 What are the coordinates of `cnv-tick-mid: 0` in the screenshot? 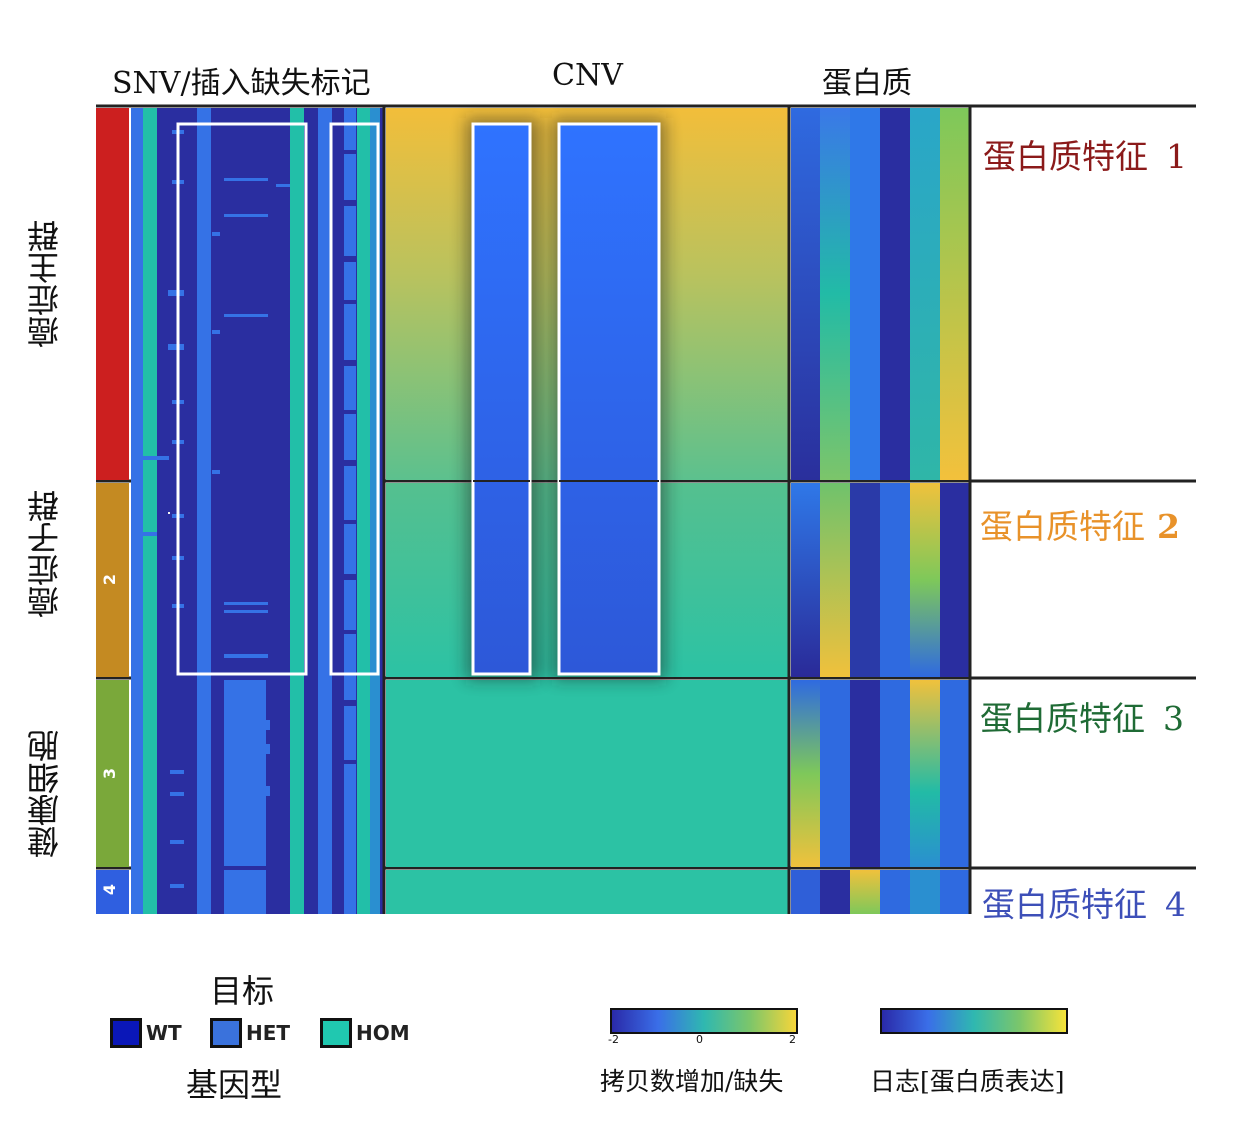 It's located at (699, 1039).